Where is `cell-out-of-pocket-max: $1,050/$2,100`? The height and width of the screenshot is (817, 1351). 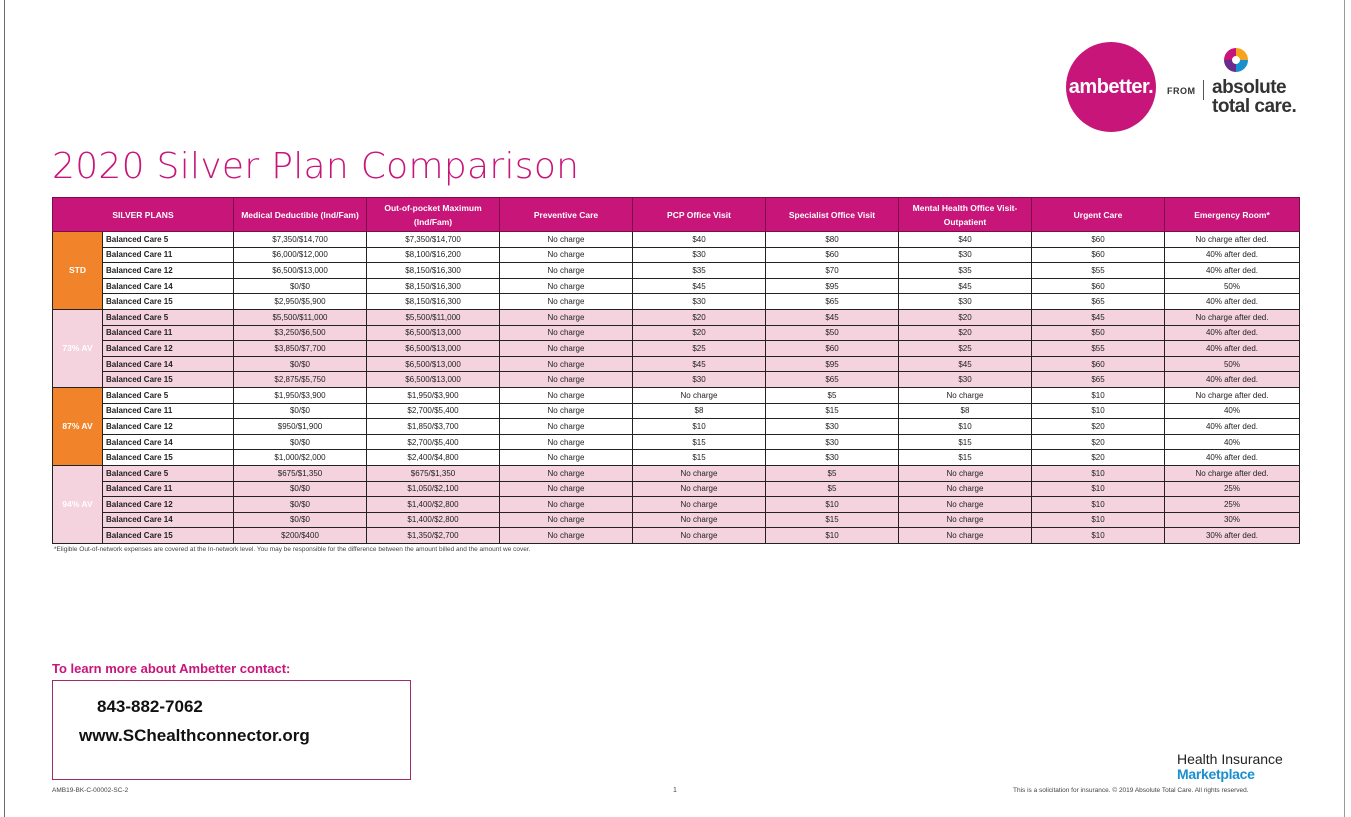 cell-out-of-pocket-max: $1,050/$2,100 is located at coordinates (433, 489).